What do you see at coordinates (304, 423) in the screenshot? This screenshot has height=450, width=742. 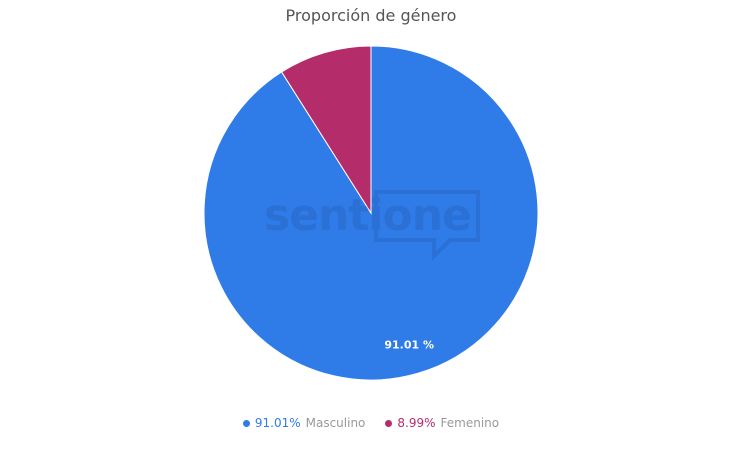 I see `legend-item-masculino: 91.01% Masculino` at bounding box center [304, 423].